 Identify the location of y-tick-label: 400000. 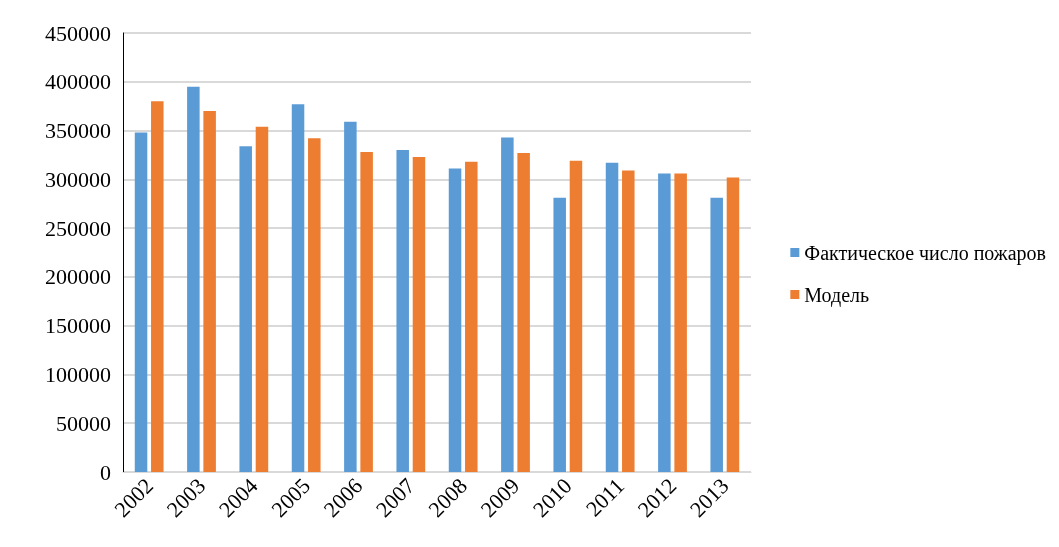
(78, 82).